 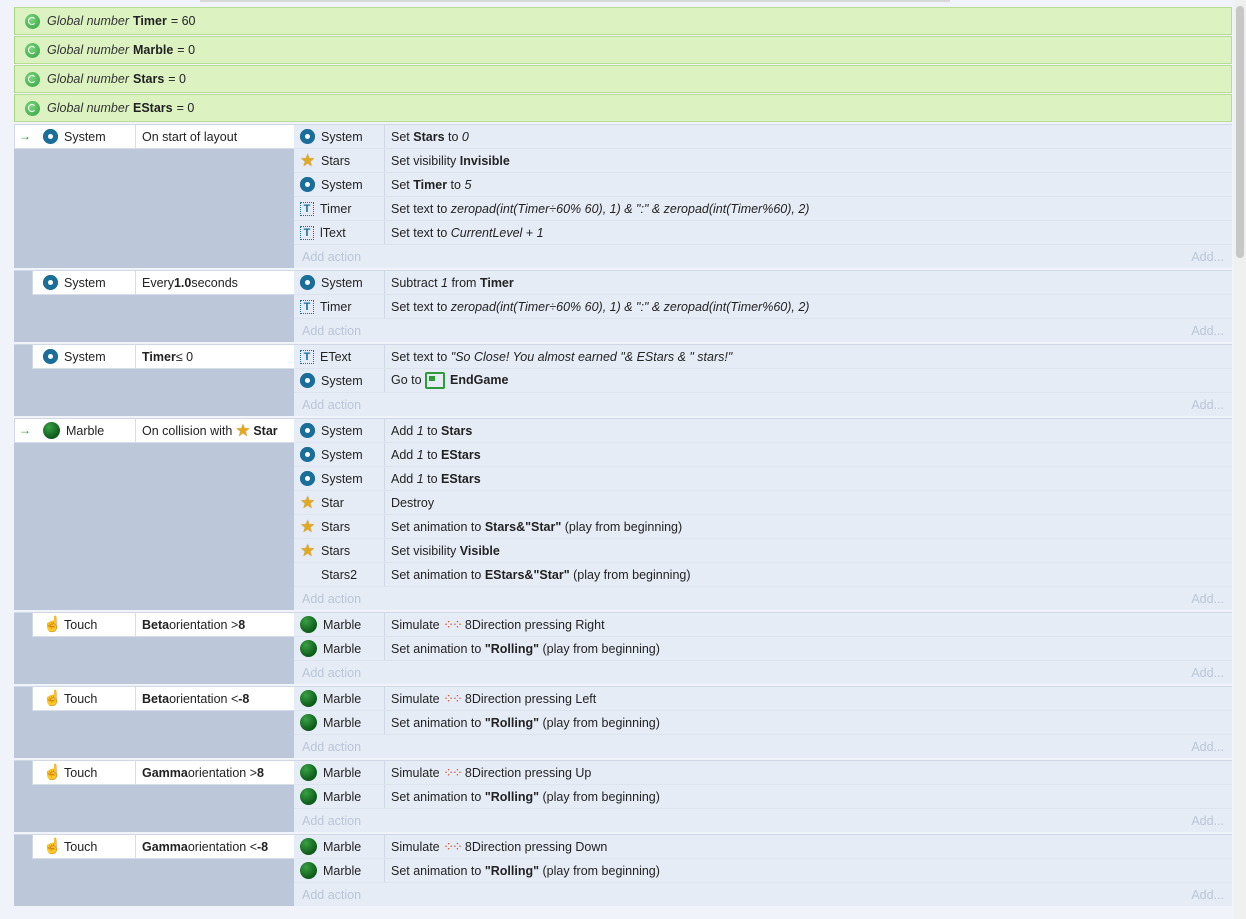 I want to click on global-variable-row: Global number Timer = 60, so click(x=623, y=21).